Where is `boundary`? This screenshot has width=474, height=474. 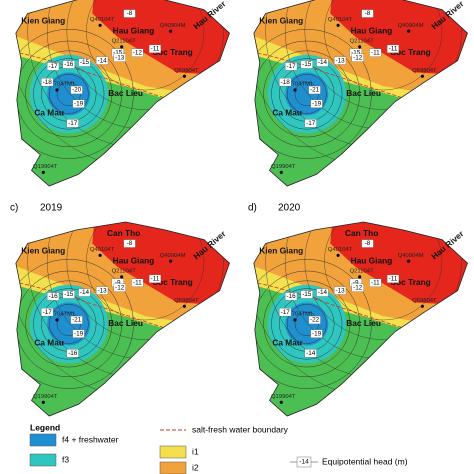
boundary is located at coordinates (360, 315).